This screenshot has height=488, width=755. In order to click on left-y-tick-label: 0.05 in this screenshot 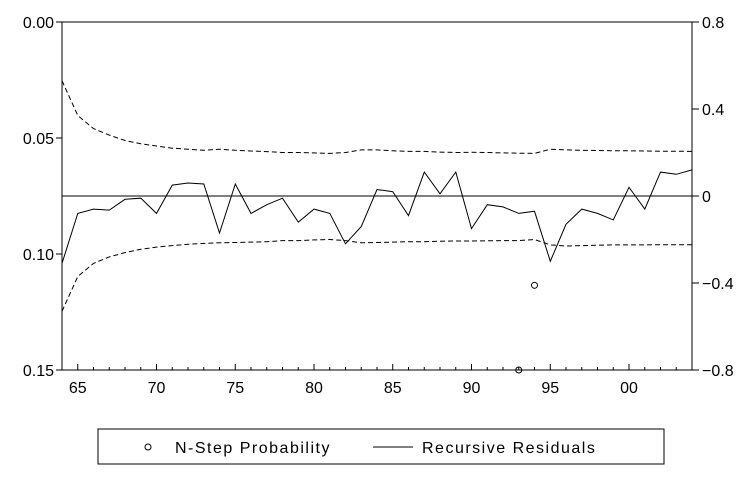, I will do `click(38, 139)`.